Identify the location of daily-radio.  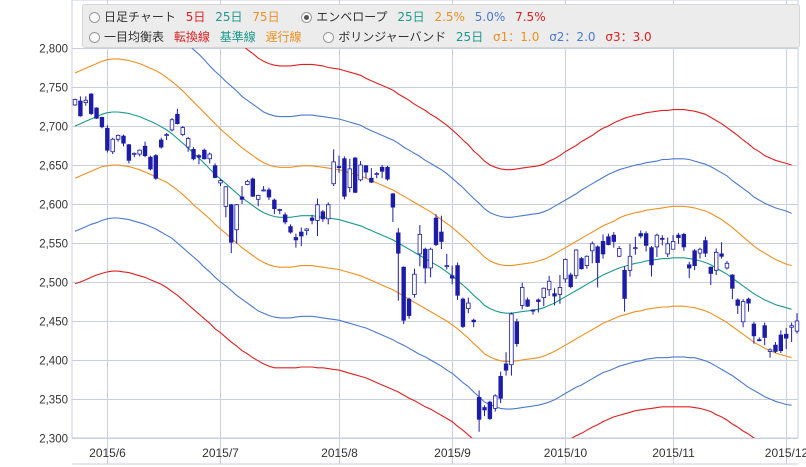
(94, 17).